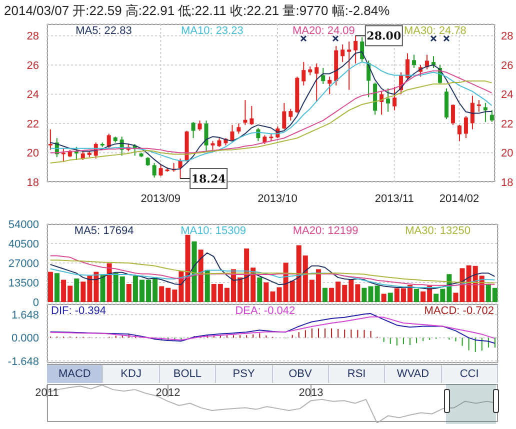  What do you see at coordinates (323, 31) in the screenshot?
I see `text: MA20: 24.09` at bounding box center [323, 31].